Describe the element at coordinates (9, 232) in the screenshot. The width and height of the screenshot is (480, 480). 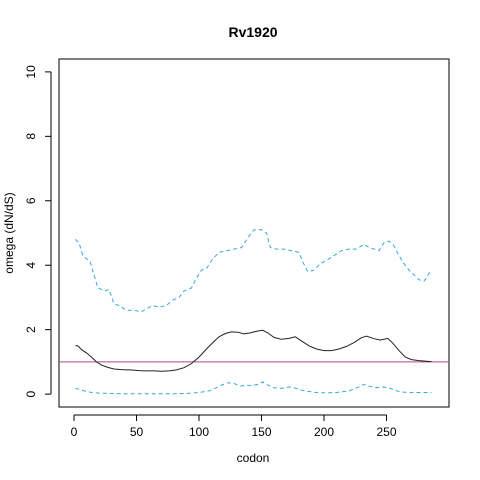
I see `y-axis-label: omega (dN/dS)` at that location.